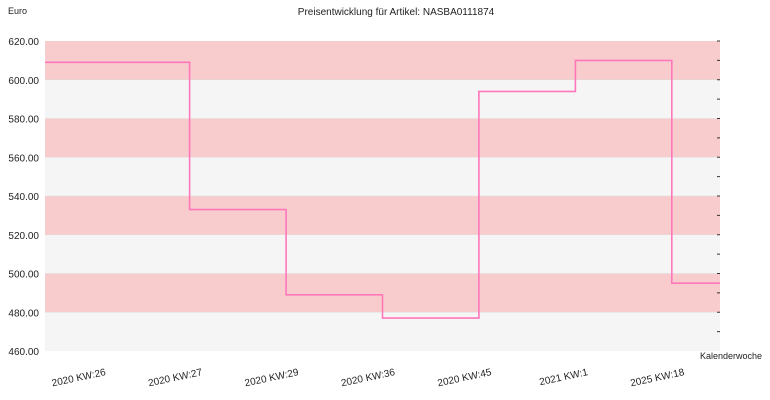 This screenshot has height=400, width=770. I want to click on y-tick-label: 620.00, so click(23, 42).